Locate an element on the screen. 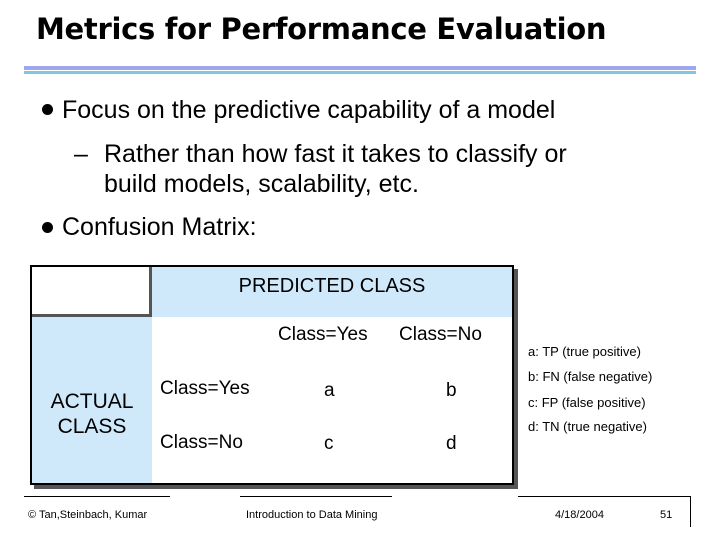 The height and width of the screenshot is (540, 720). cell-tn: d is located at coordinates (451, 443).